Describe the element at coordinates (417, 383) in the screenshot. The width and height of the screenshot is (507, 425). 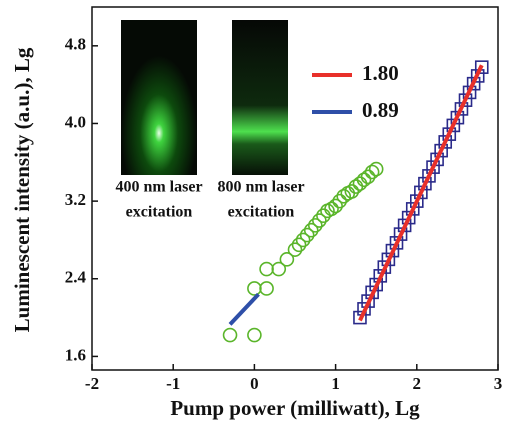
I see `x-tick-label: 2` at that location.